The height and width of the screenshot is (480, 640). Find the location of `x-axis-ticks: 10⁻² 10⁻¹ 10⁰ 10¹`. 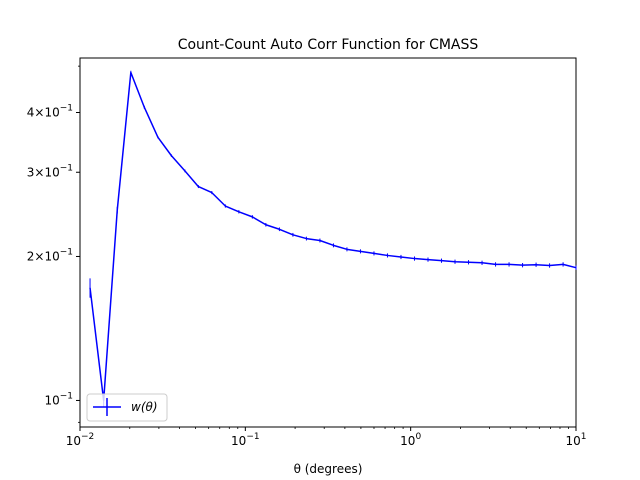

x-axis-ticks: 10⁻² 10⁻¹ 10⁰ 10¹ is located at coordinates (326, 437).